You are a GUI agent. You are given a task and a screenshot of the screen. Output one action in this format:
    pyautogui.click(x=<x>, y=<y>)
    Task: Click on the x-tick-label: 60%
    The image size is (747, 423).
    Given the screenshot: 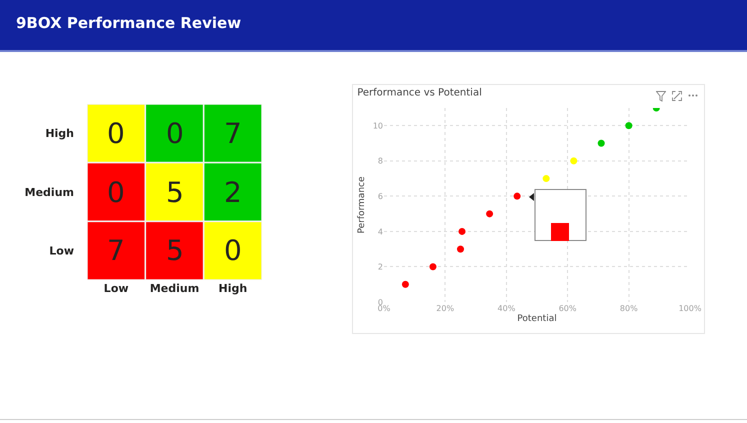 What is the action you would take?
    pyautogui.click(x=567, y=308)
    